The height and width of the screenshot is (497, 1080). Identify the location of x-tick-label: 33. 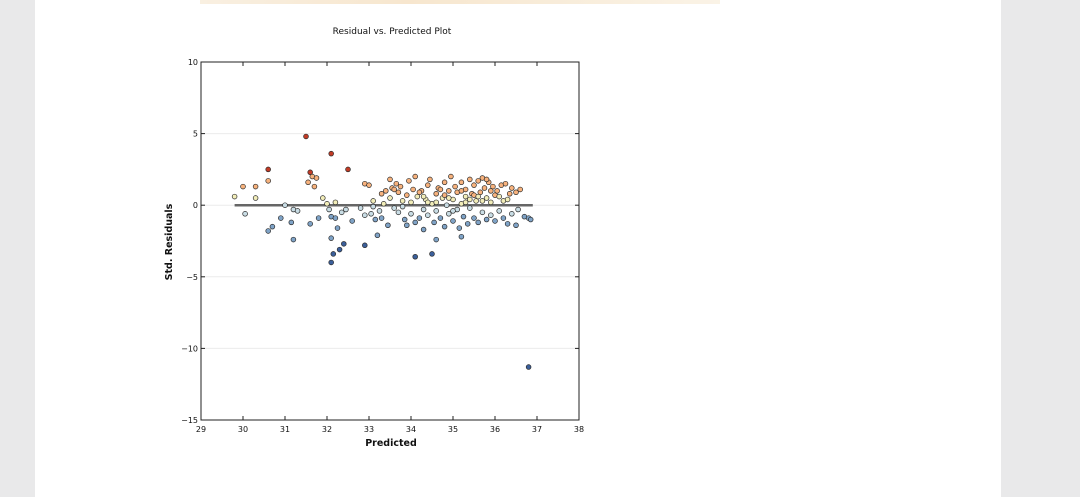
(369, 429).